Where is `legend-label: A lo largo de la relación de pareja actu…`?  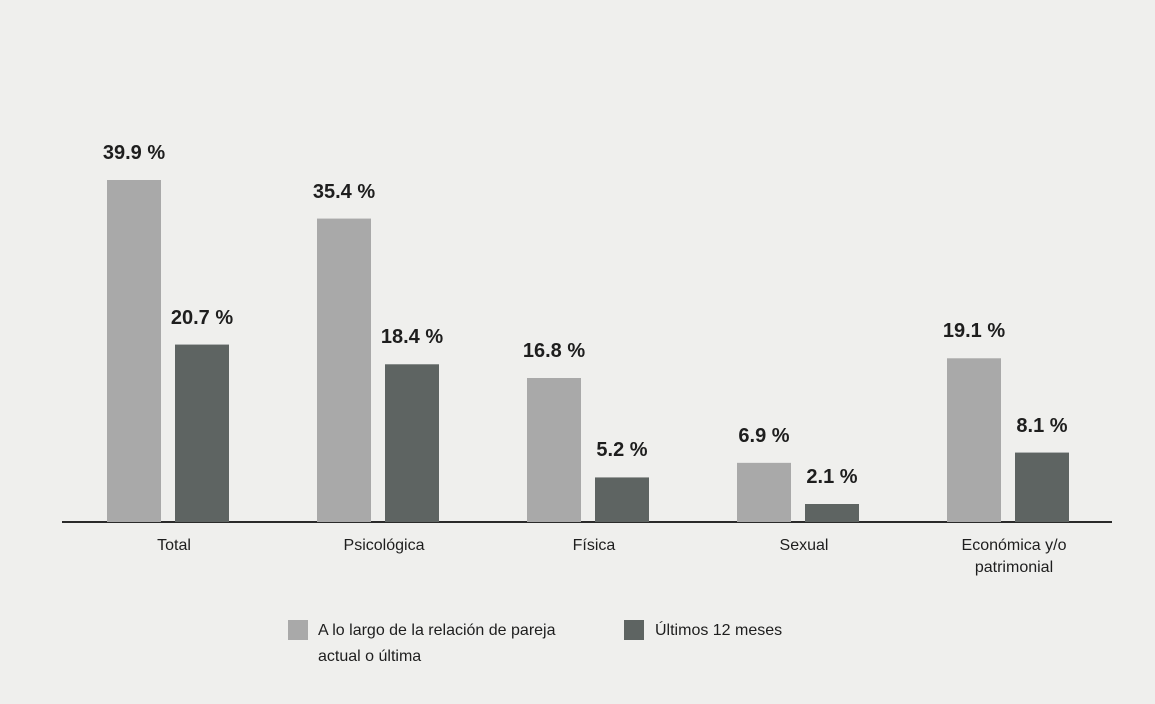 legend-label: A lo largo de la relación de pareja actu… is located at coordinates (437, 643).